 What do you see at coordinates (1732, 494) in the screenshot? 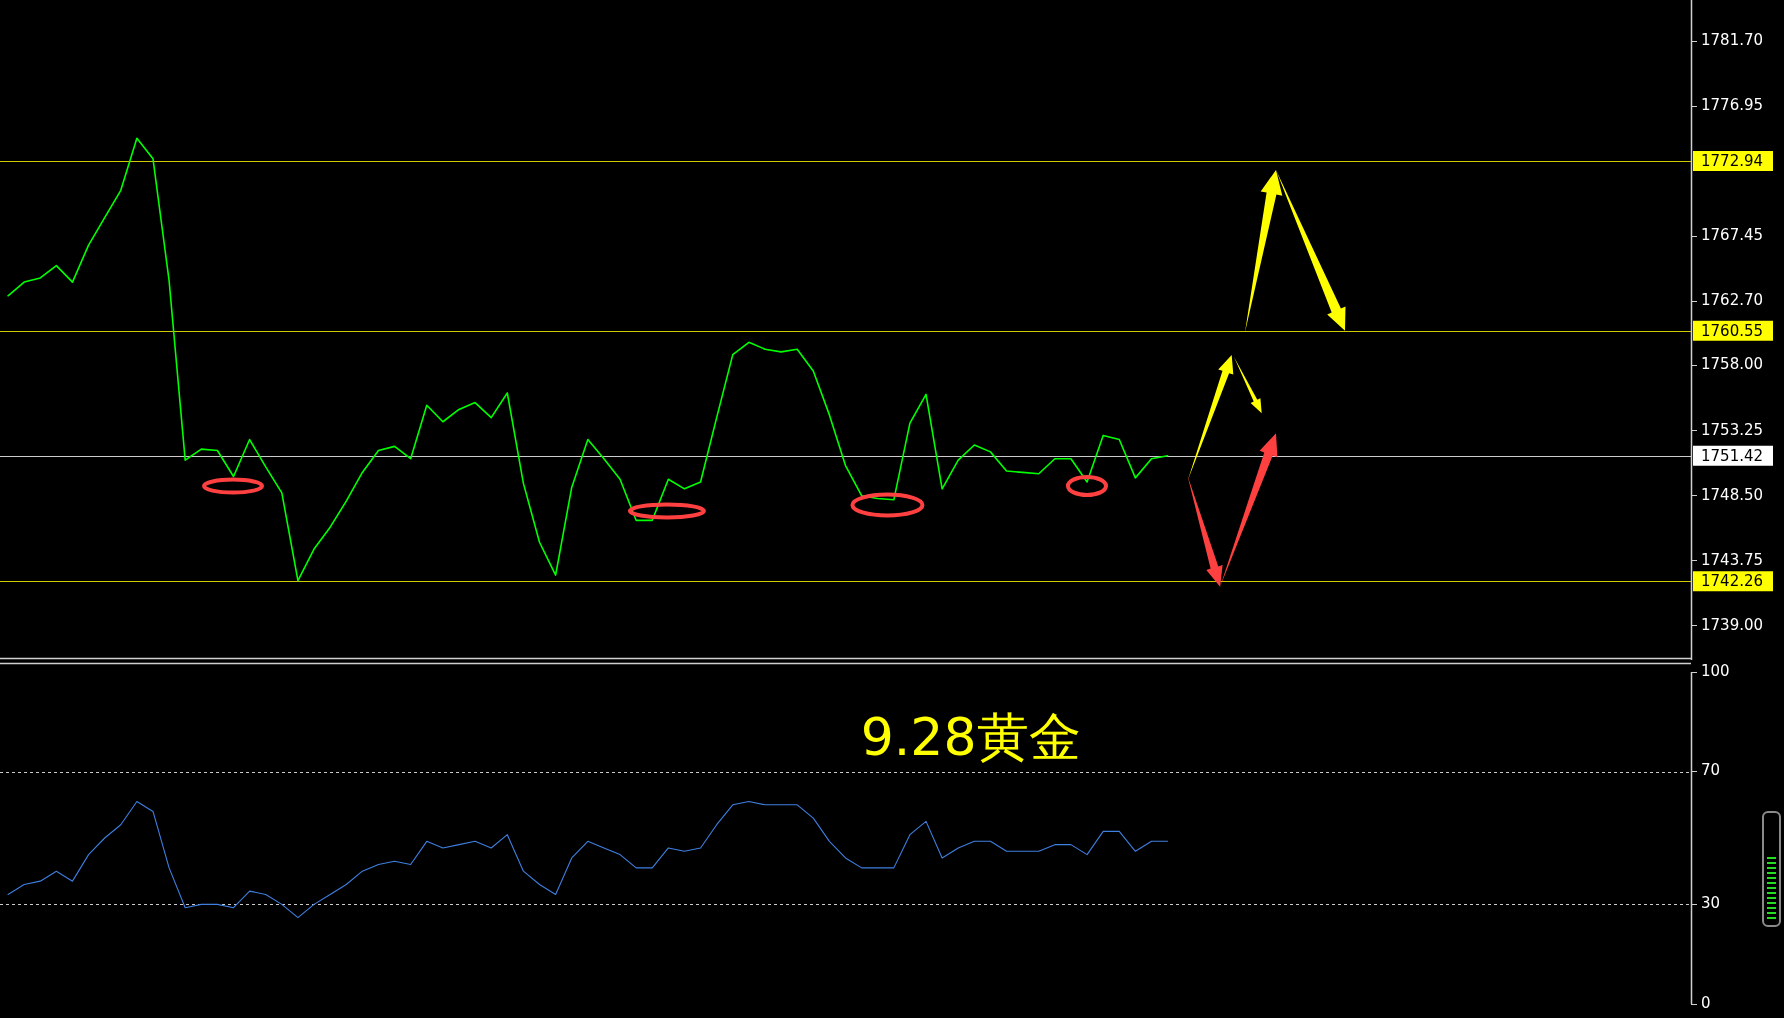
I see `y-tick-label: 1748.50` at bounding box center [1732, 494].